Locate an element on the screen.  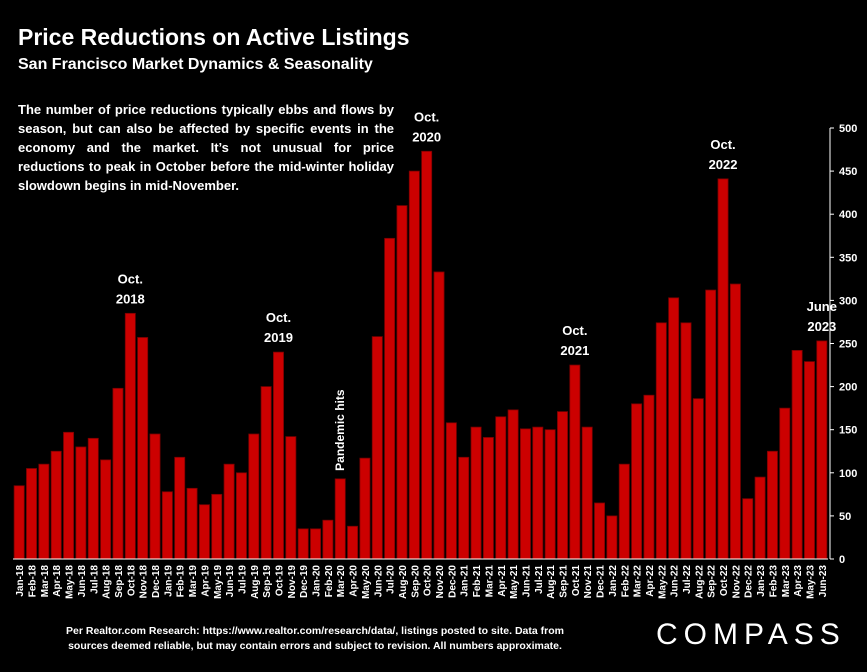
x-tick-label: Jun-23 is located at coordinates (823, 581).